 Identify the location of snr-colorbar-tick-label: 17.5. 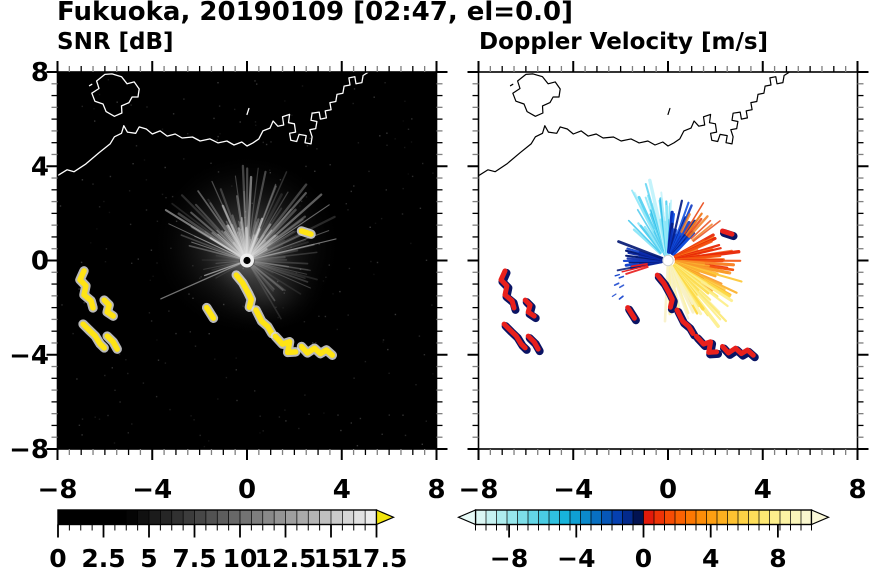
(377, 557).